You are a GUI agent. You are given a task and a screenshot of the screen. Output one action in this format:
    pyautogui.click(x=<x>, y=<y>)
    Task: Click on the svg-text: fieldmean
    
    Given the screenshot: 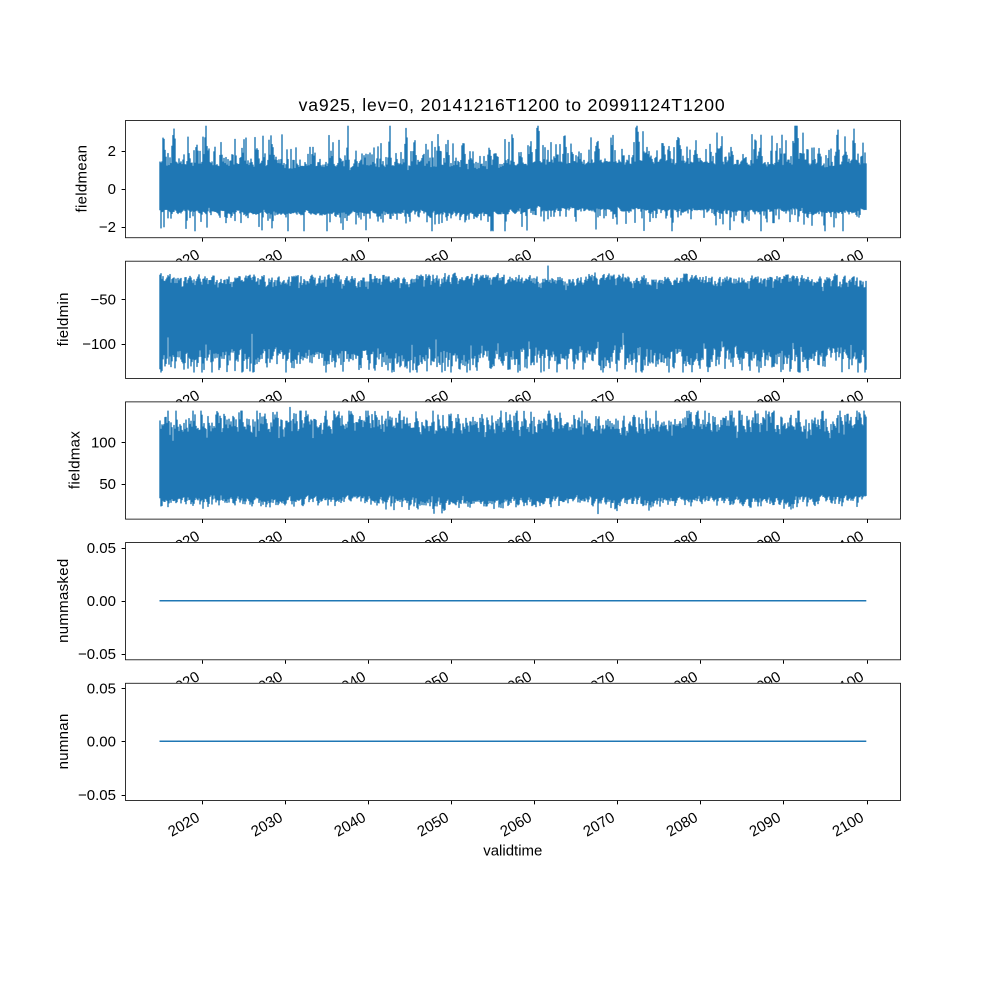 What is the action you would take?
    pyautogui.click(x=82, y=179)
    